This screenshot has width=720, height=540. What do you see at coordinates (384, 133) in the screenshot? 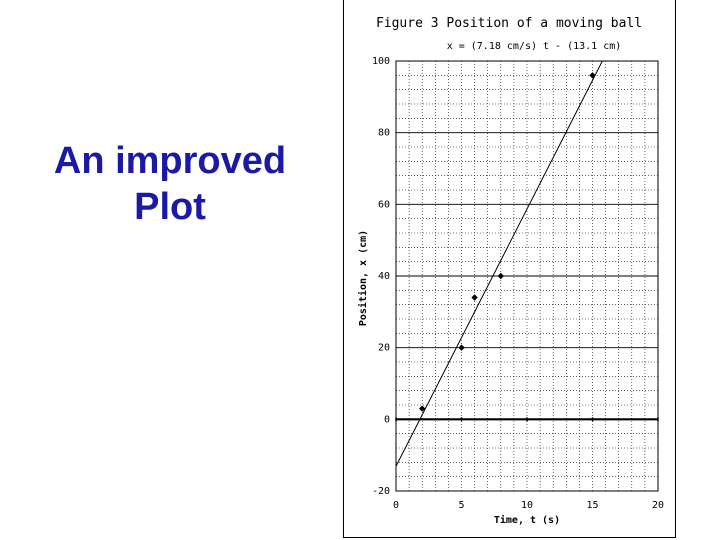
I see `y-tick-label: 80` at bounding box center [384, 133].